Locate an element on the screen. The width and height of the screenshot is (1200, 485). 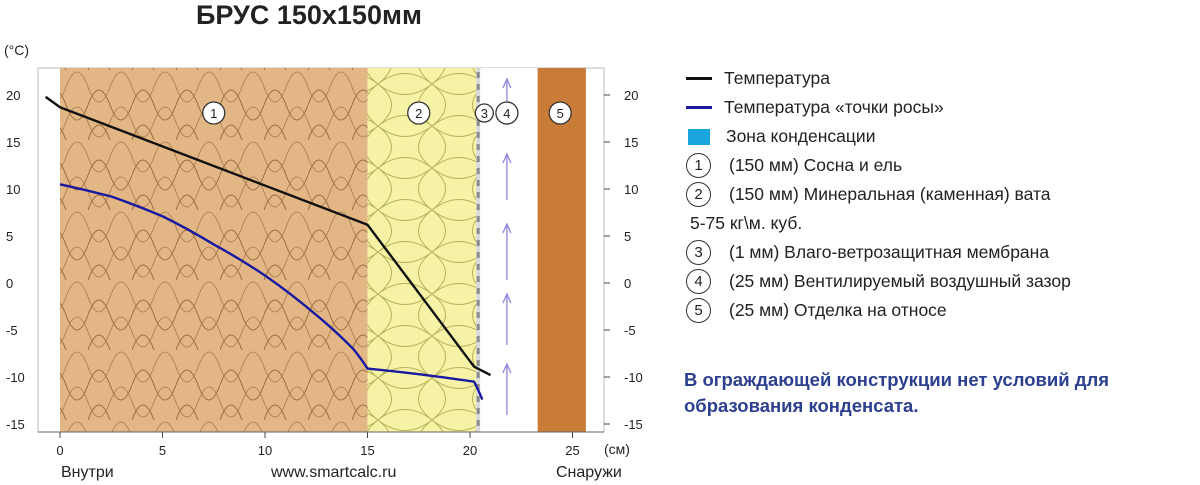
condensation-zone-swatch is located at coordinates (699, 136).